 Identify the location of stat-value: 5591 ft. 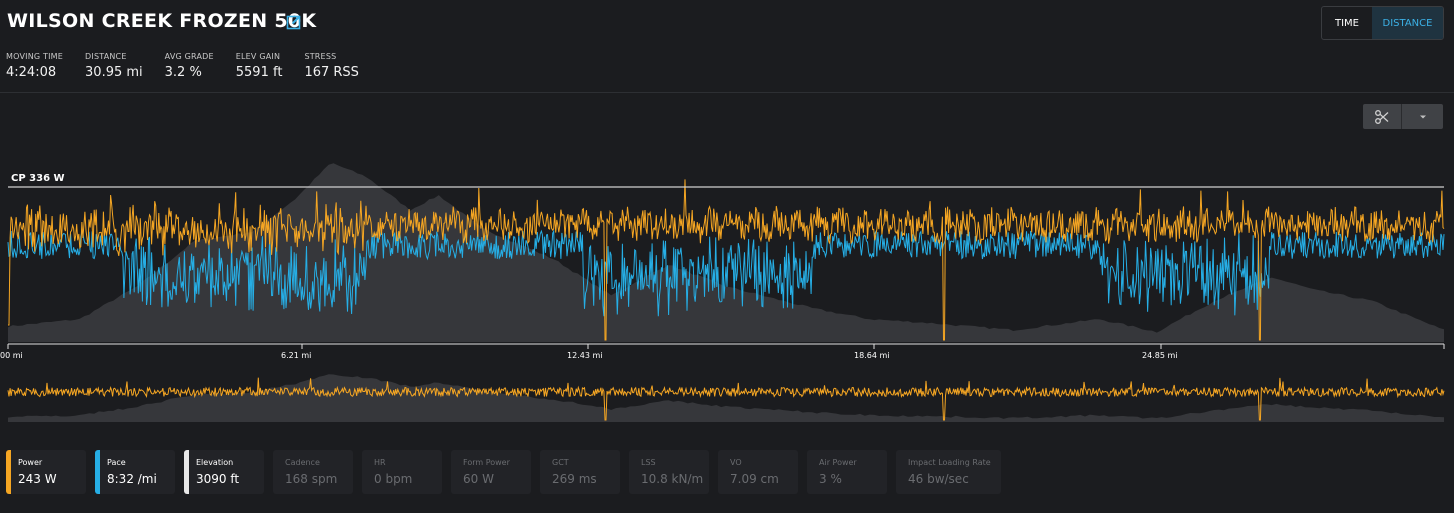
(259, 72).